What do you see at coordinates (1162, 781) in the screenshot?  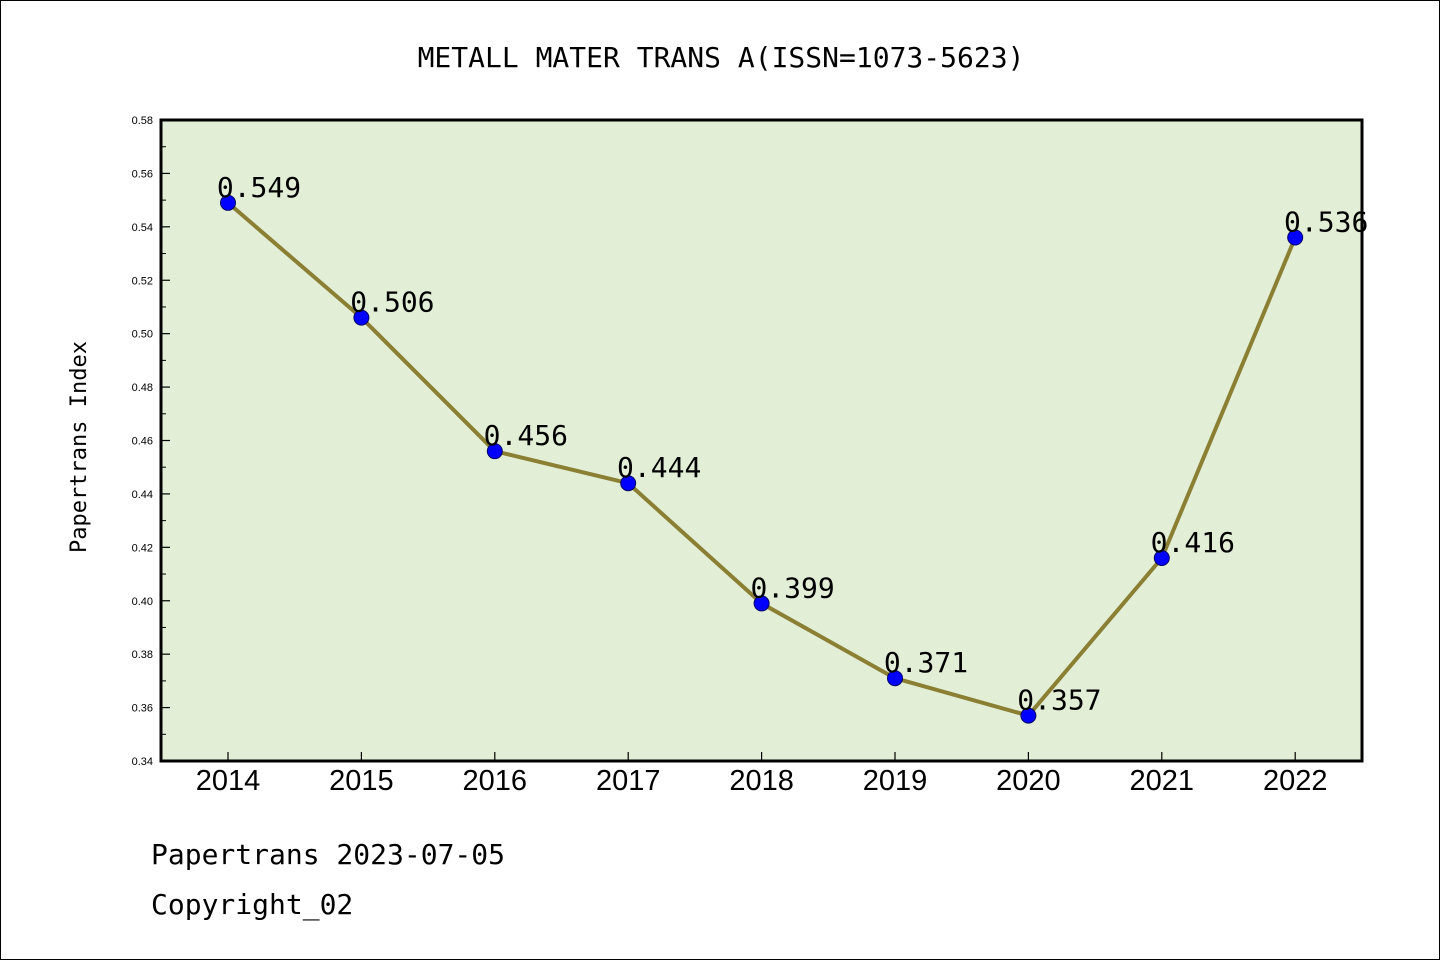 I see `x-tick-label: 2021` at bounding box center [1162, 781].